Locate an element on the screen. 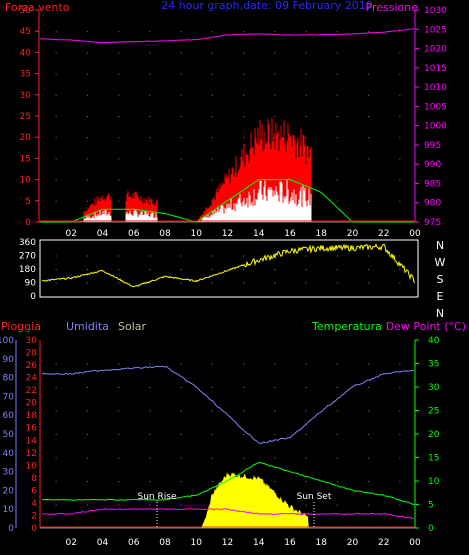 The width and height of the screenshot is (469, 555). wind-tick-label: 25 is located at coordinates (25, 117).